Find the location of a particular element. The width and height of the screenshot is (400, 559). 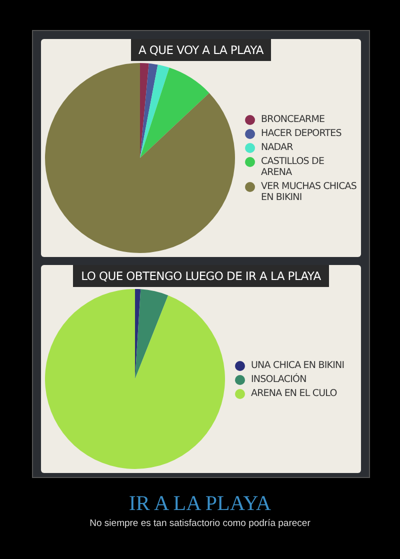

legend-label: CASTILLOS DE ARENA is located at coordinates (293, 167).